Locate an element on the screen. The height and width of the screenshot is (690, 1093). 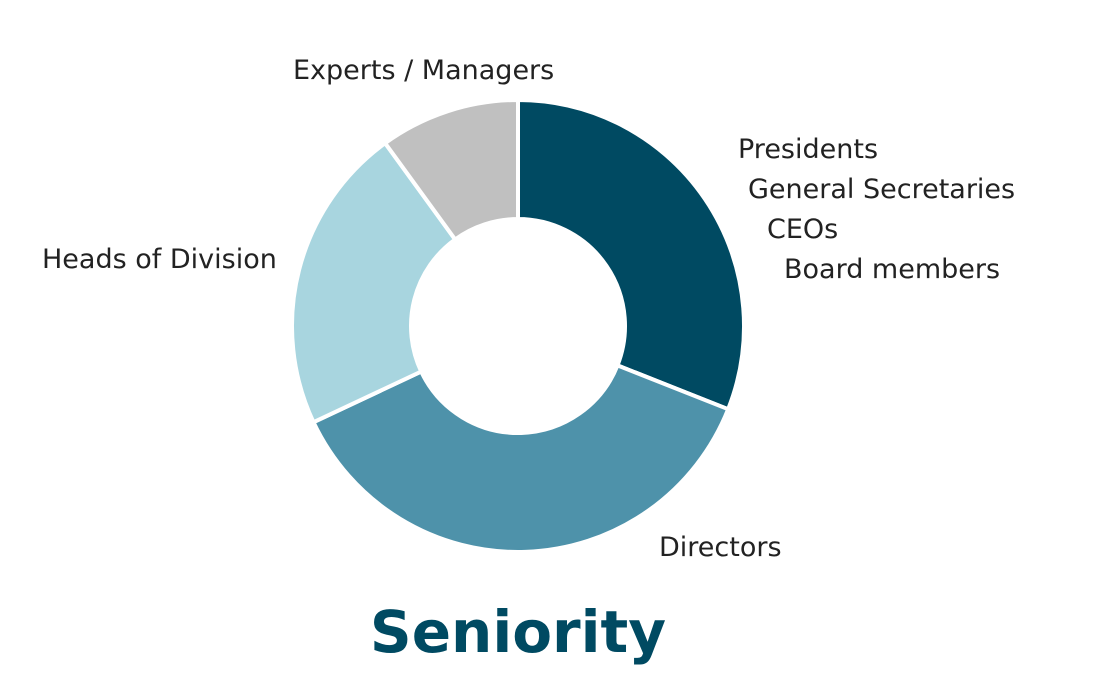
slice-presidents is located at coordinates (631, 254).